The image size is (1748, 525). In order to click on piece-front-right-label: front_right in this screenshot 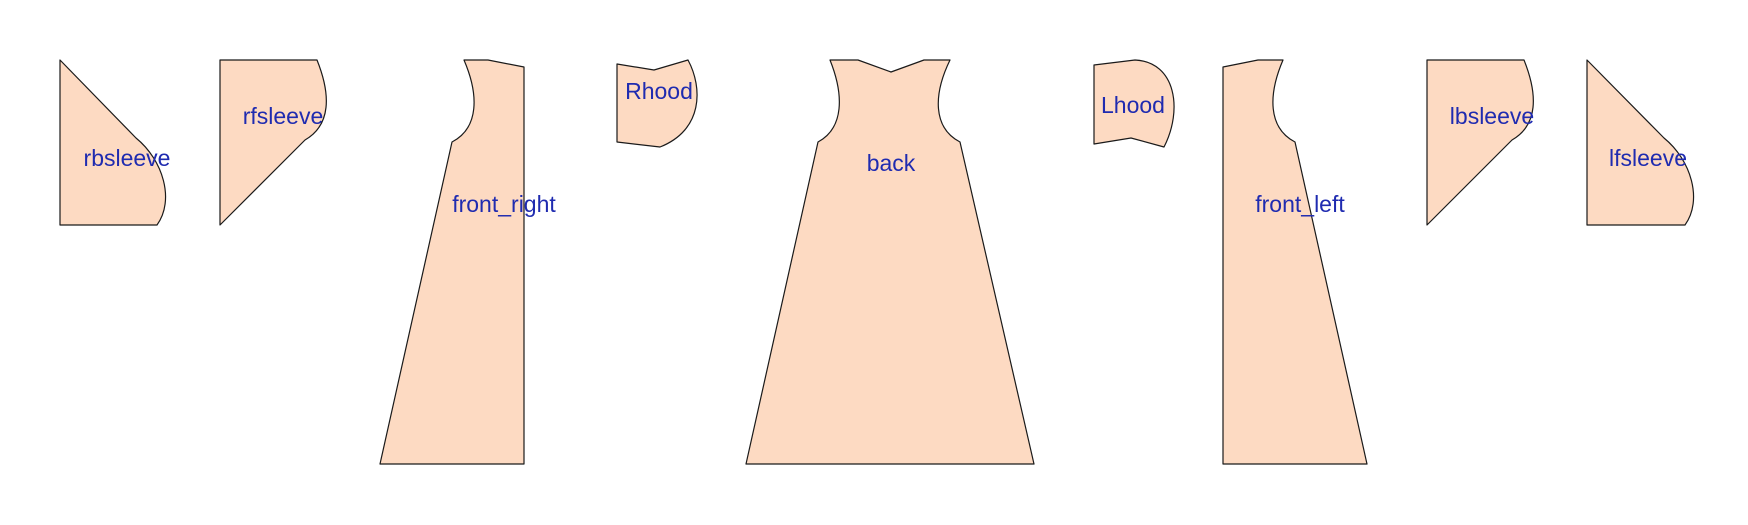, I will do `click(504, 204)`.